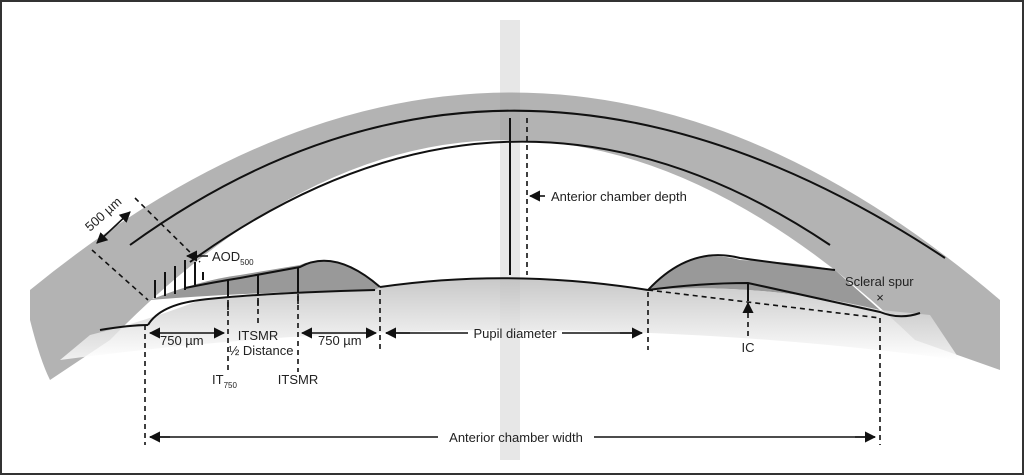 This screenshot has height=475, width=1024. Describe the element at coordinates (880, 297) in the screenshot. I see `scleral-spur-mark: ×` at that location.